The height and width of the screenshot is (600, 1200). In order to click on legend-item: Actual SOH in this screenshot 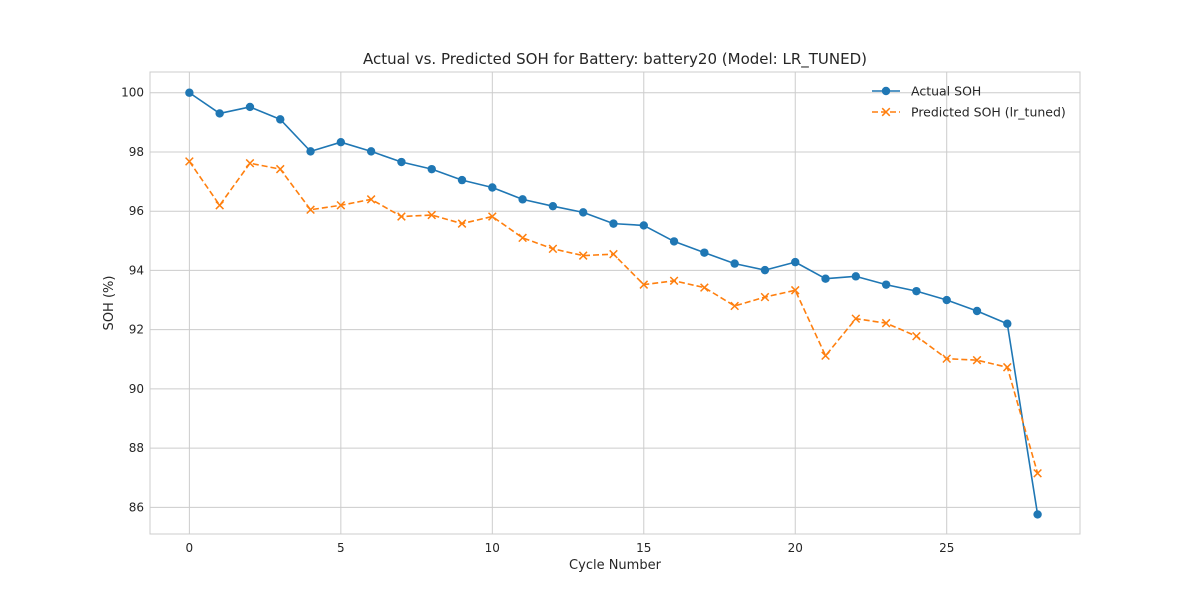, I will do `click(926, 91)`.